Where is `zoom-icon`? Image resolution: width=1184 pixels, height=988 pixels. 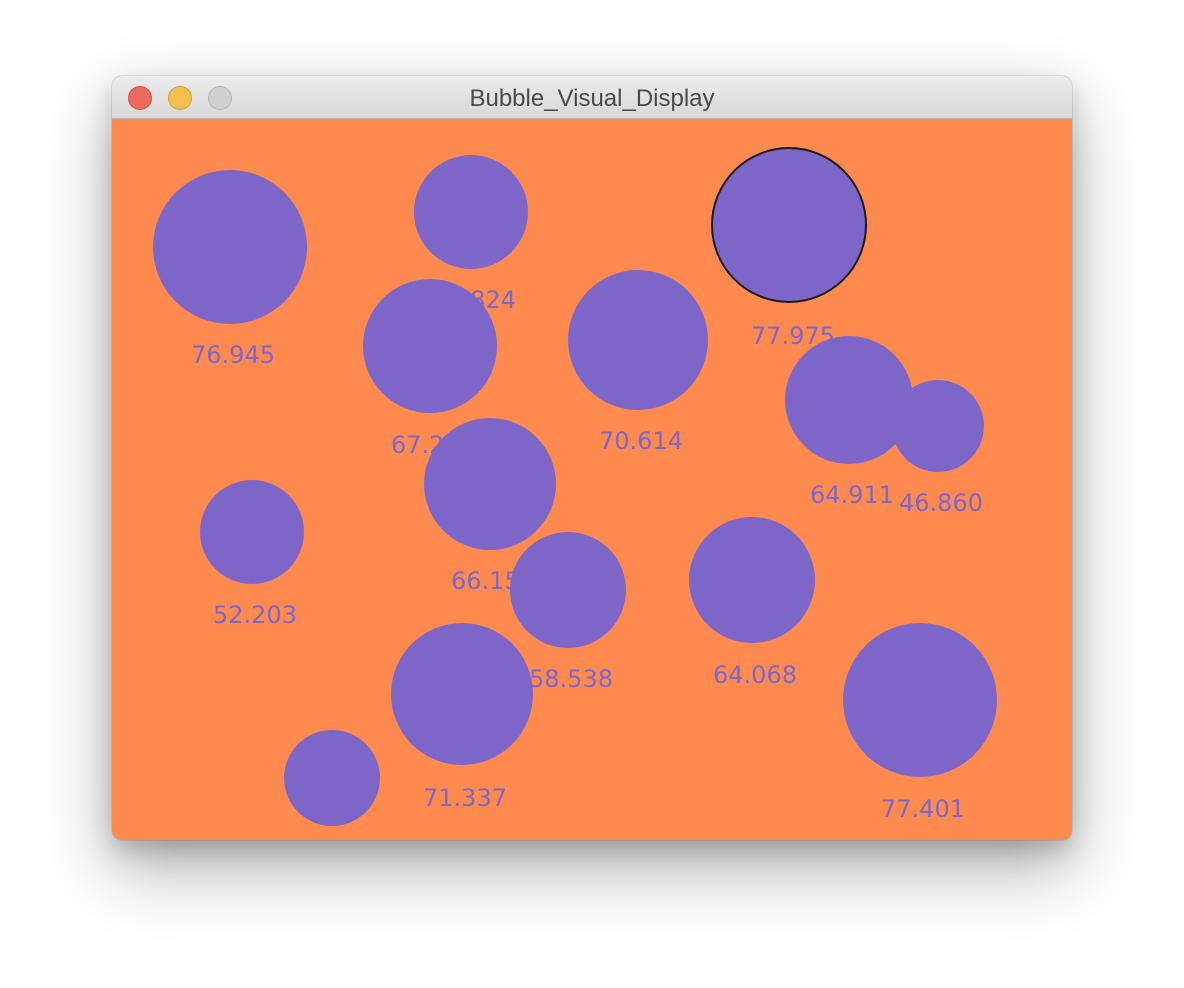
zoom-icon is located at coordinates (220, 98).